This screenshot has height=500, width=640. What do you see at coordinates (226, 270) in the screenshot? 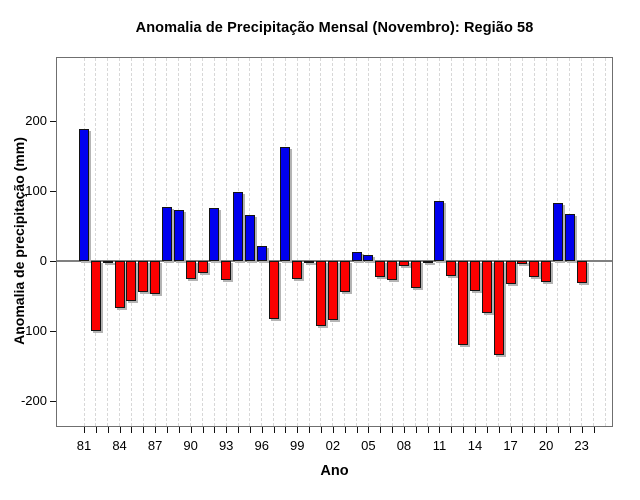
I see `bar-1993` at bounding box center [226, 270].